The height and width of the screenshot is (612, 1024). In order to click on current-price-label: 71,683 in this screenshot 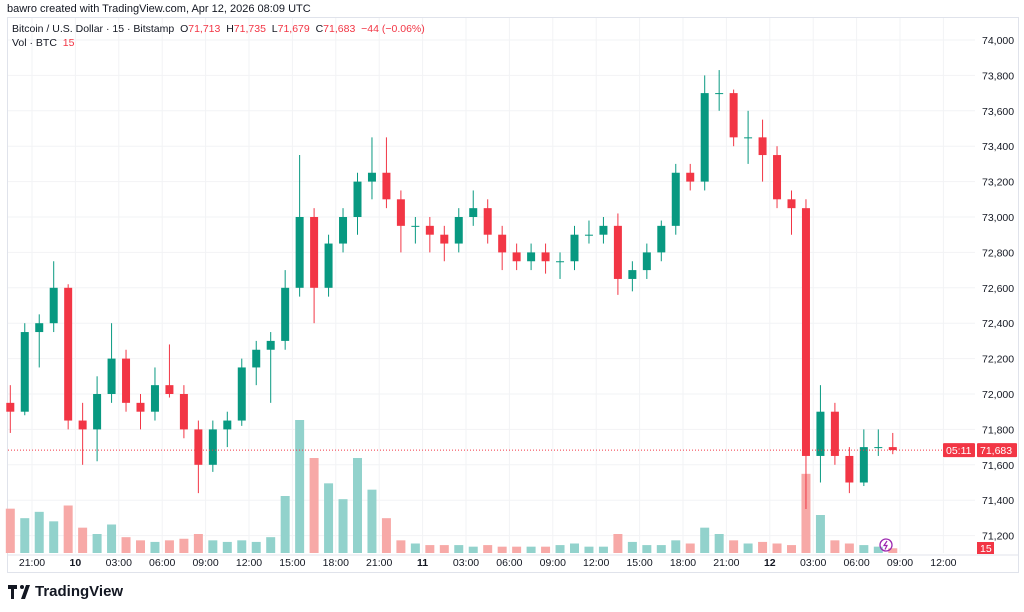, I will do `click(996, 451)`.